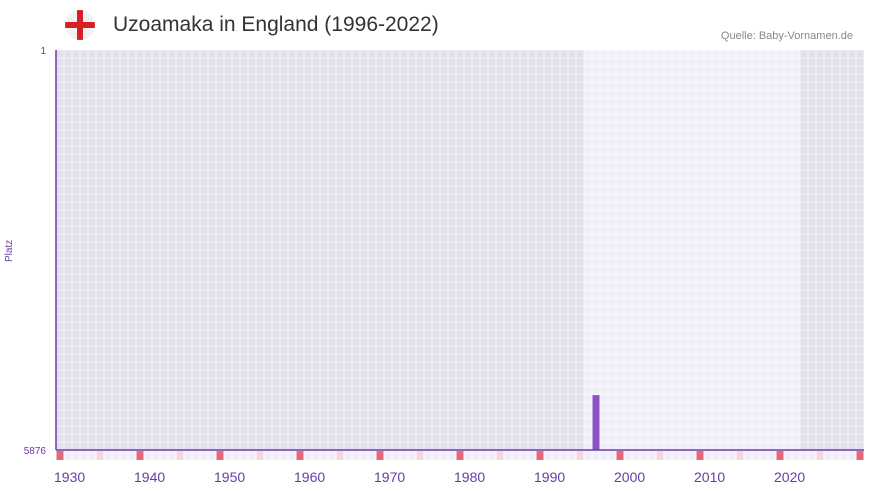 The image size is (873, 492). I want to click on chart-title: Uzoamaka in England (1996-2022), so click(276, 24).